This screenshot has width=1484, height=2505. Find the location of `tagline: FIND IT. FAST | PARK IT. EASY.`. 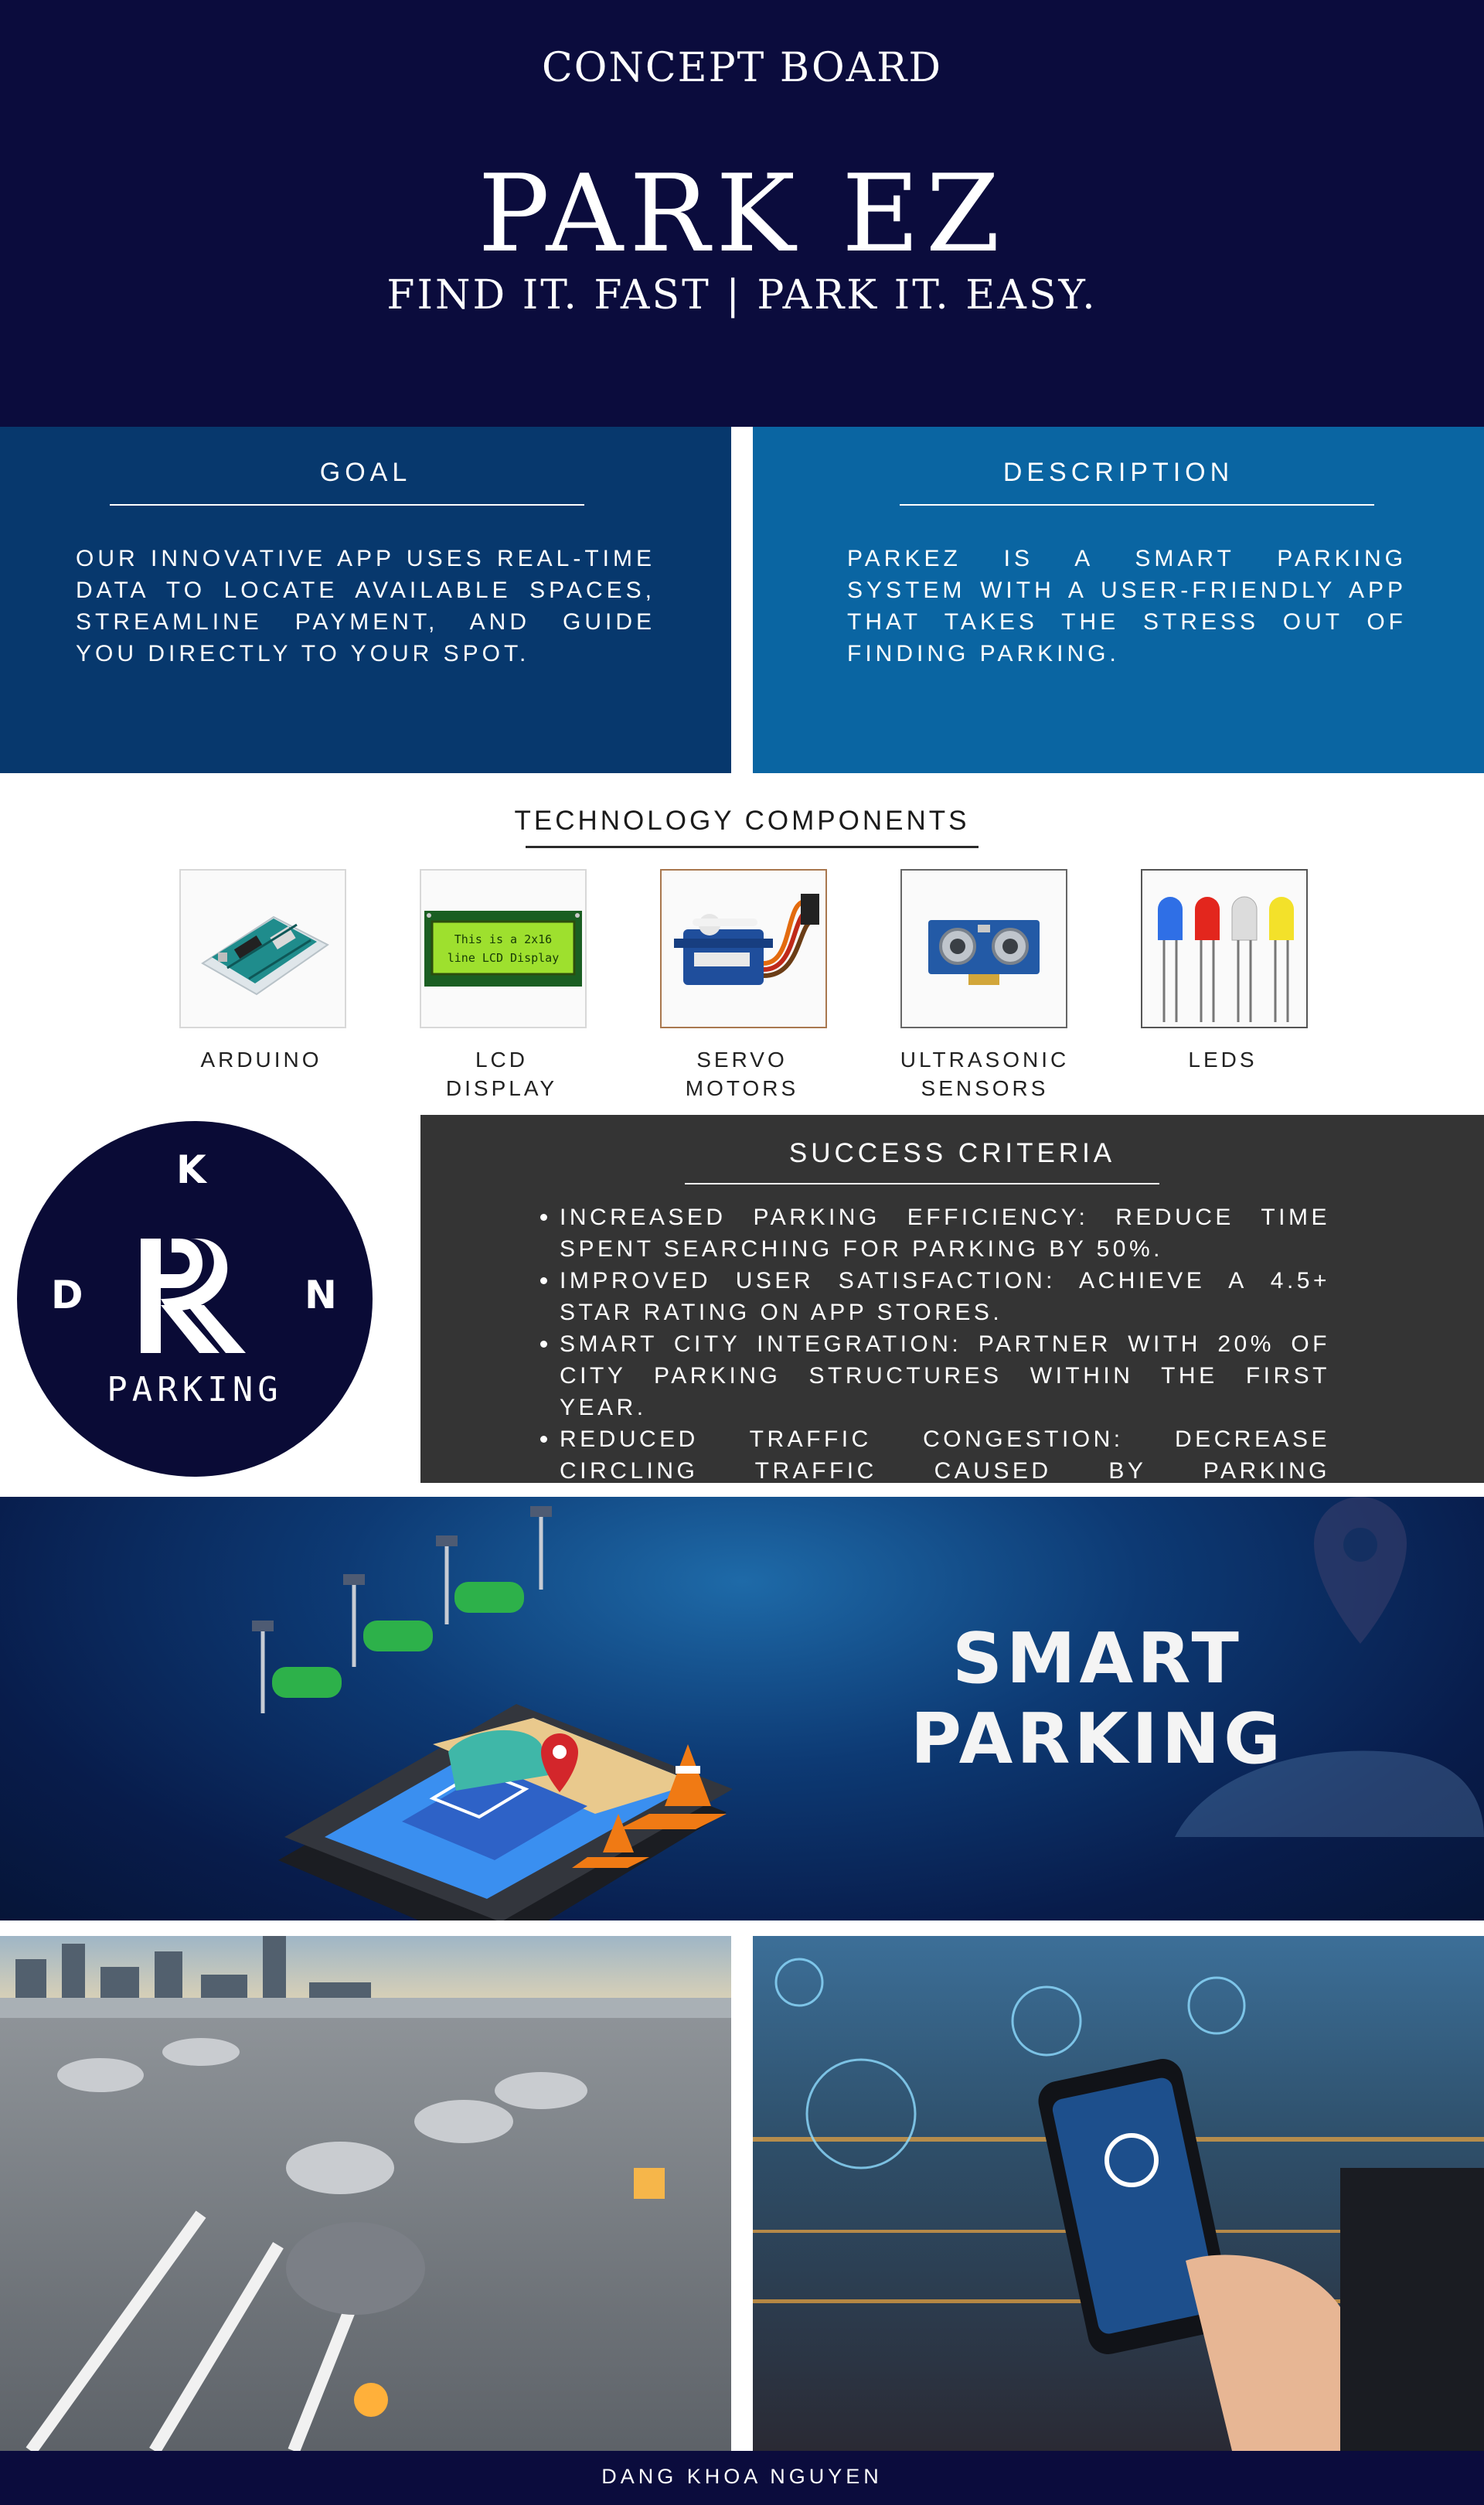

tagline: FIND IT. FAST | PARK IT. EASY. is located at coordinates (742, 295).